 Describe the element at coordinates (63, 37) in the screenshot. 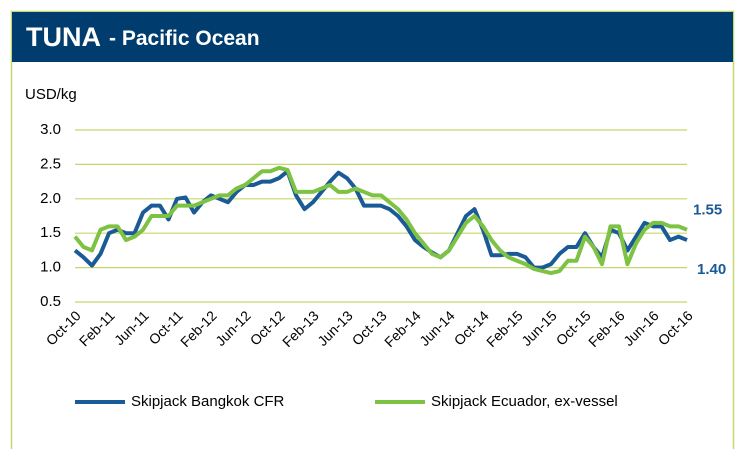

I see `title: TUNA` at that location.